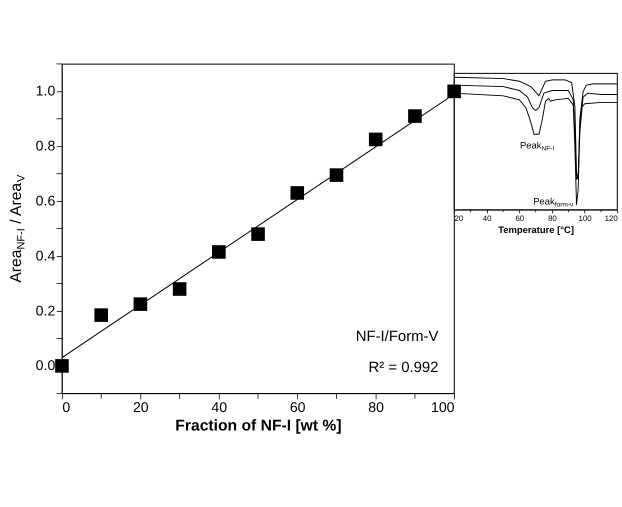  Describe the element at coordinates (258, 426) in the screenshot. I see `x-axis-title: Fraction of NF-I [wt %]` at that location.